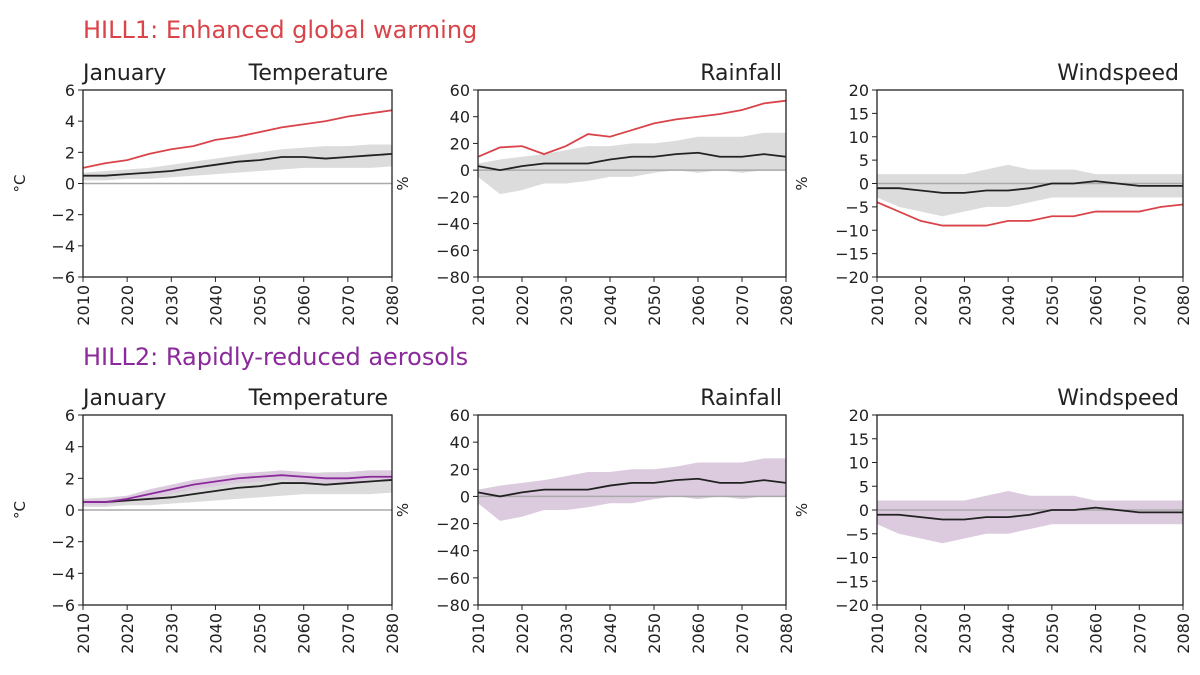 This screenshot has width=1200, height=675. What do you see at coordinates (280, 30) in the screenshot?
I see `group-title-hill1: HILL1: Enhanced global warming` at bounding box center [280, 30].